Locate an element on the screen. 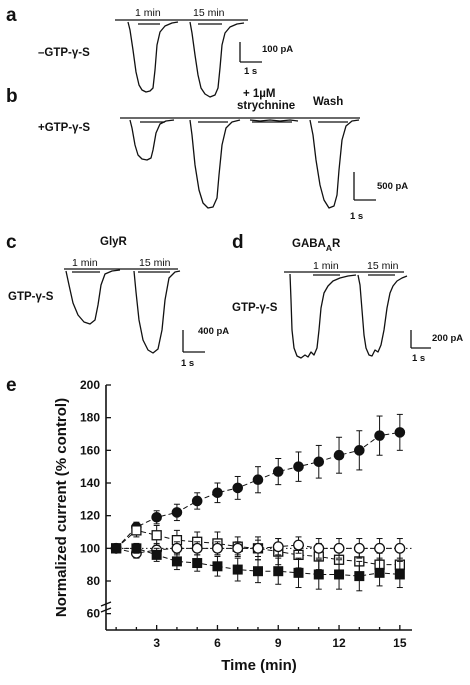 The image size is (470, 685). panel-c-letter: c is located at coordinates (11, 242).